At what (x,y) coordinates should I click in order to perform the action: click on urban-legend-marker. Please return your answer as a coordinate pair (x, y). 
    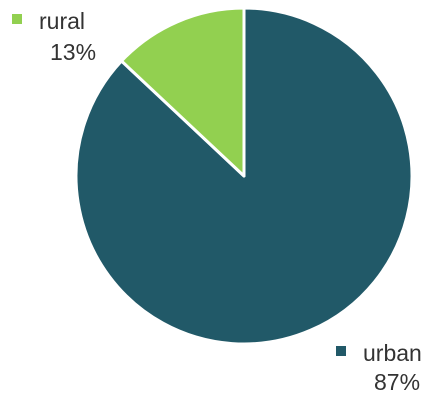
    Looking at the image, I should click on (341, 351).